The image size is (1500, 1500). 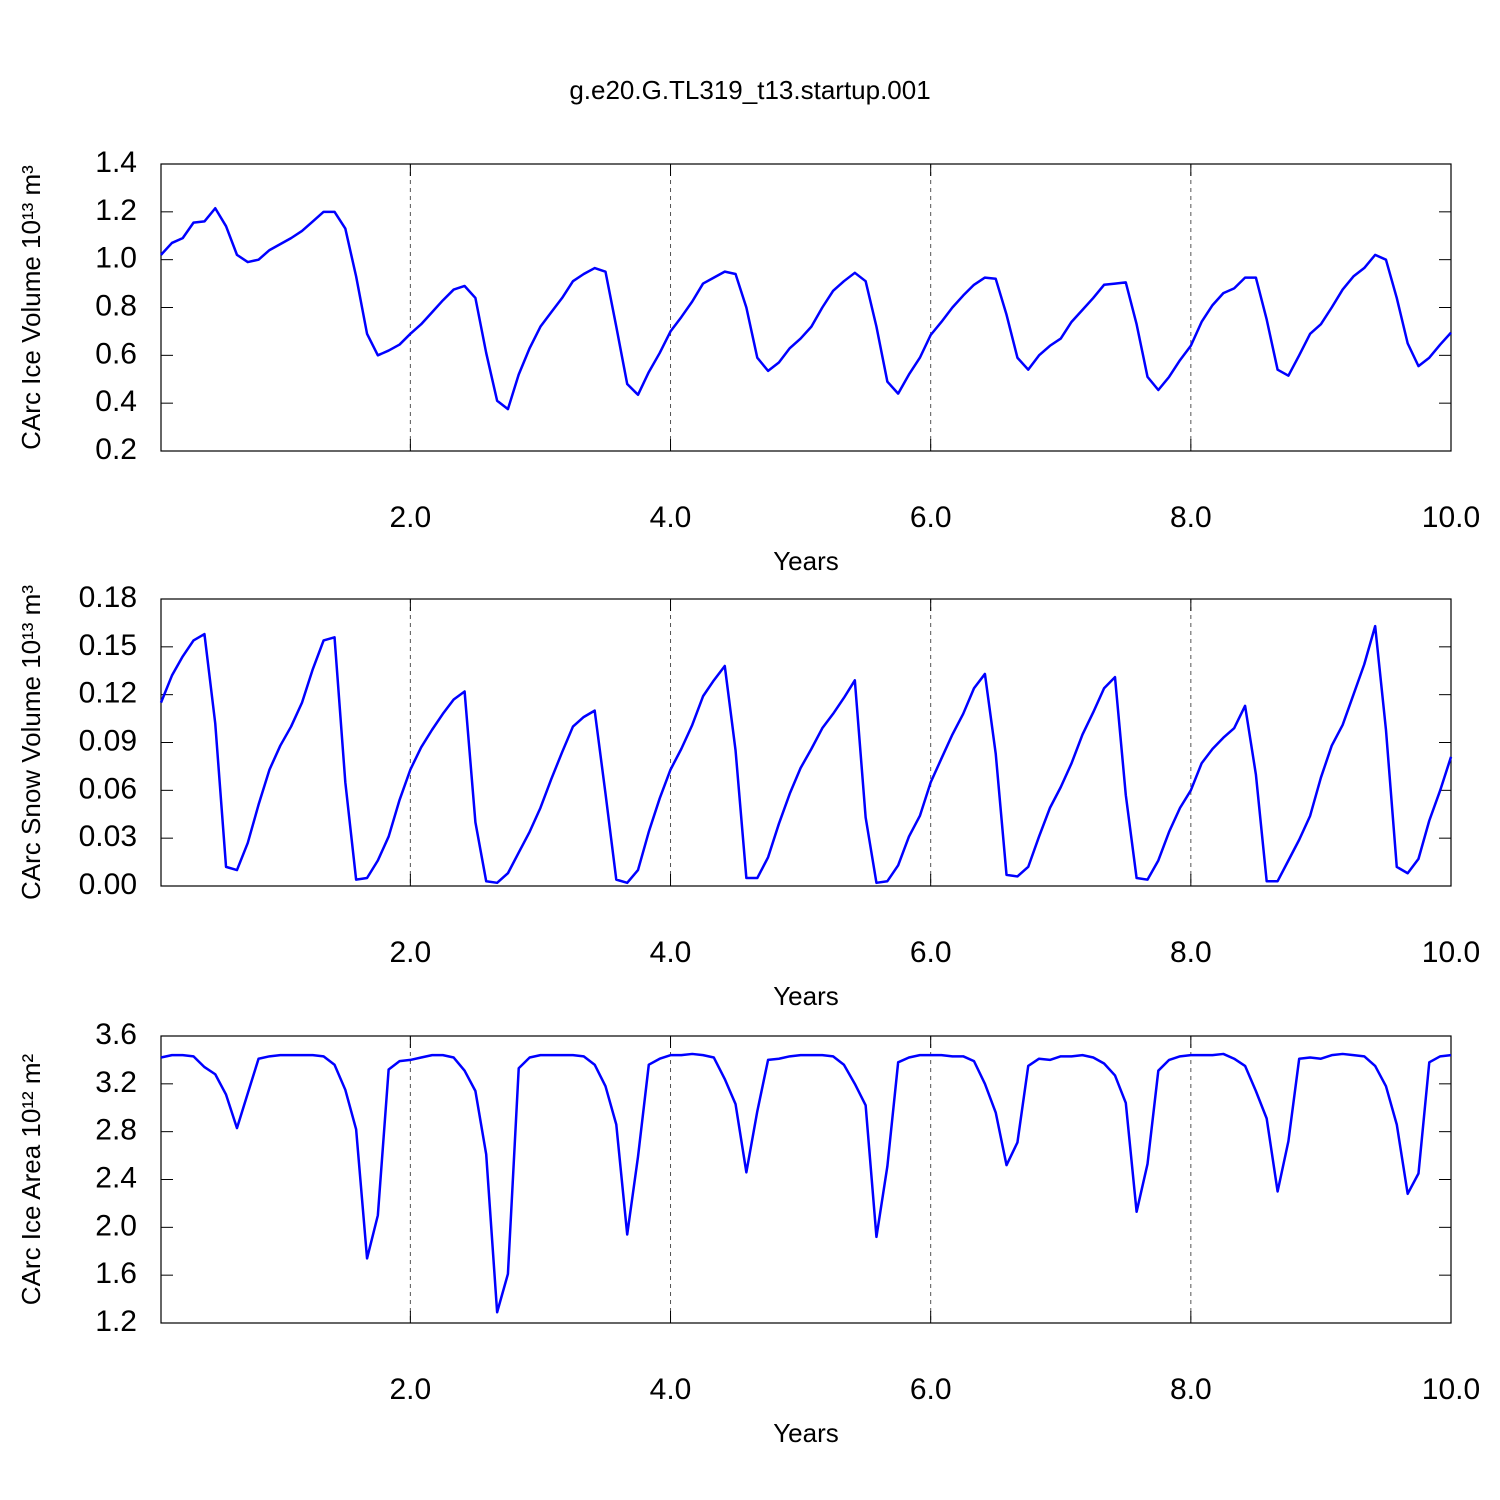 I want to click on y-tick-label: 0.03, so click(x=108, y=836).